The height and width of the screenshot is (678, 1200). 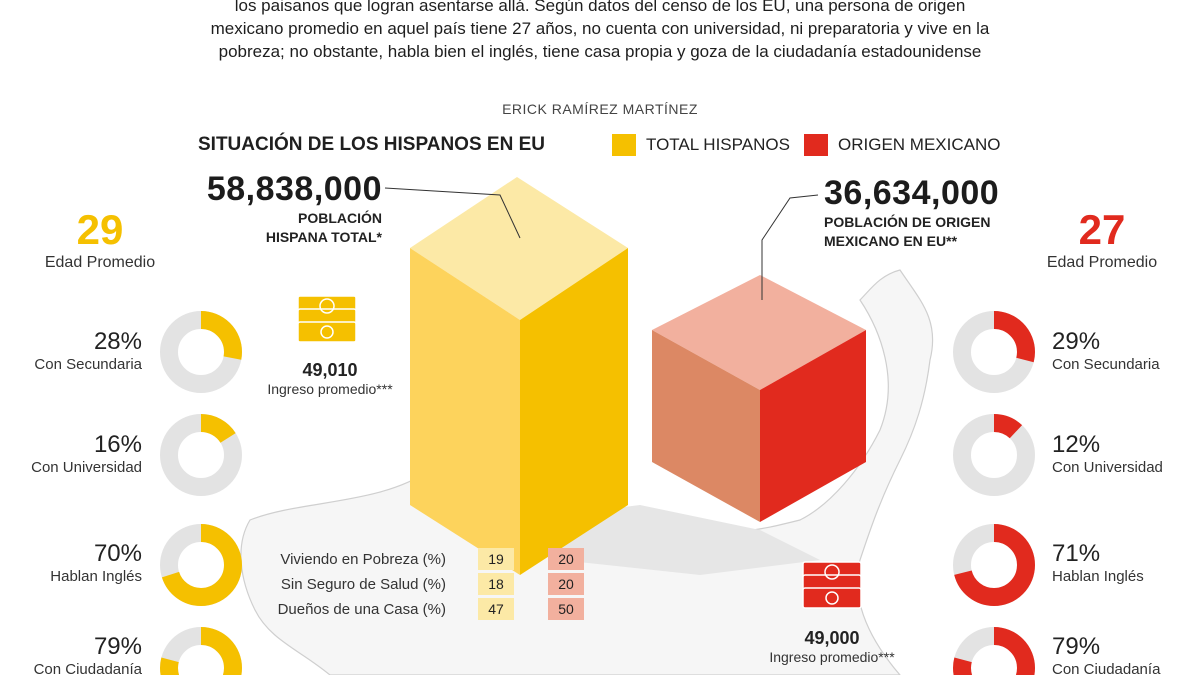 What do you see at coordinates (1126, 655) in the screenshot?
I see `stat-mexicano-ciudadania: 79% Con Ciudadanía` at bounding box center [1126, 655].